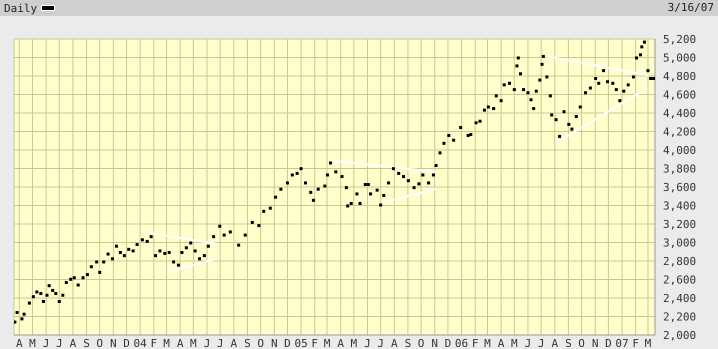 The width and height of the screenshot is (718, 349). I want to click on y-tick-label: 4,200, so click(679, 131).